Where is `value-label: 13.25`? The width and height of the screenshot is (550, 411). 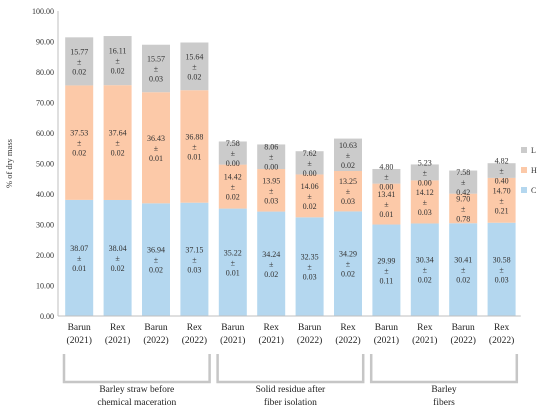 value-label: 13.25 is located at coordinates (348, 181).